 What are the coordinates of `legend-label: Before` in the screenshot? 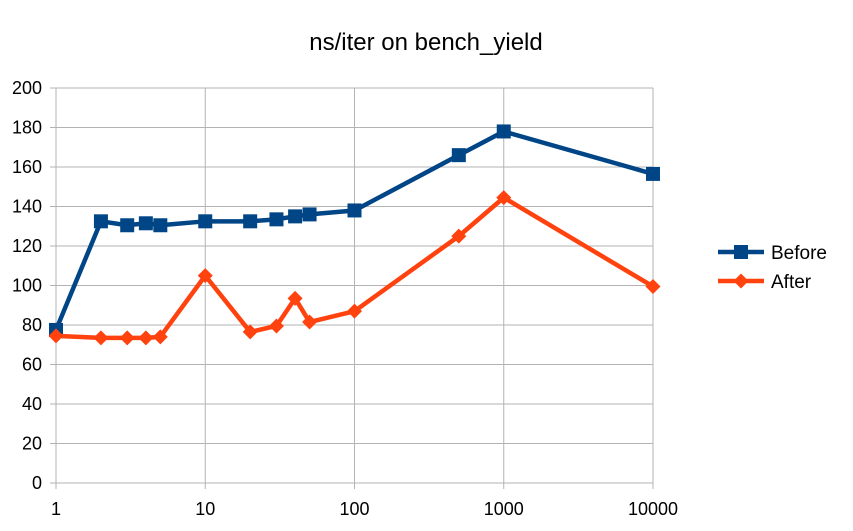 It's located at (799, 253).